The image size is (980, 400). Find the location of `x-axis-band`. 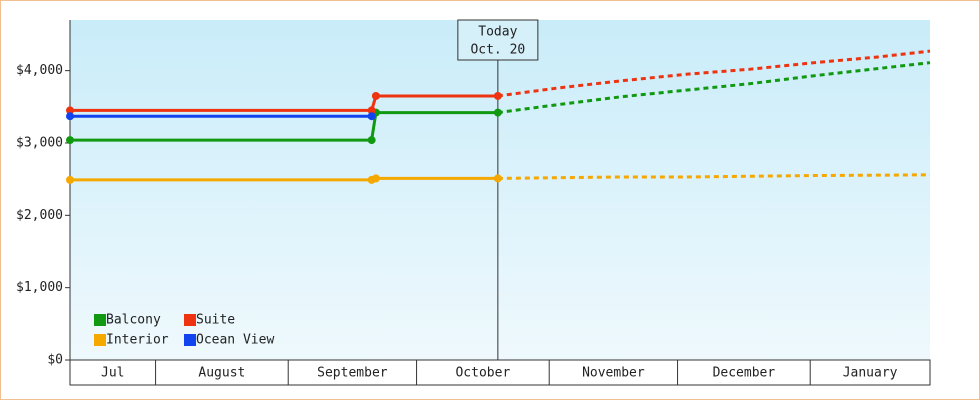

x-axis-band is located at coordinates (500, 372).